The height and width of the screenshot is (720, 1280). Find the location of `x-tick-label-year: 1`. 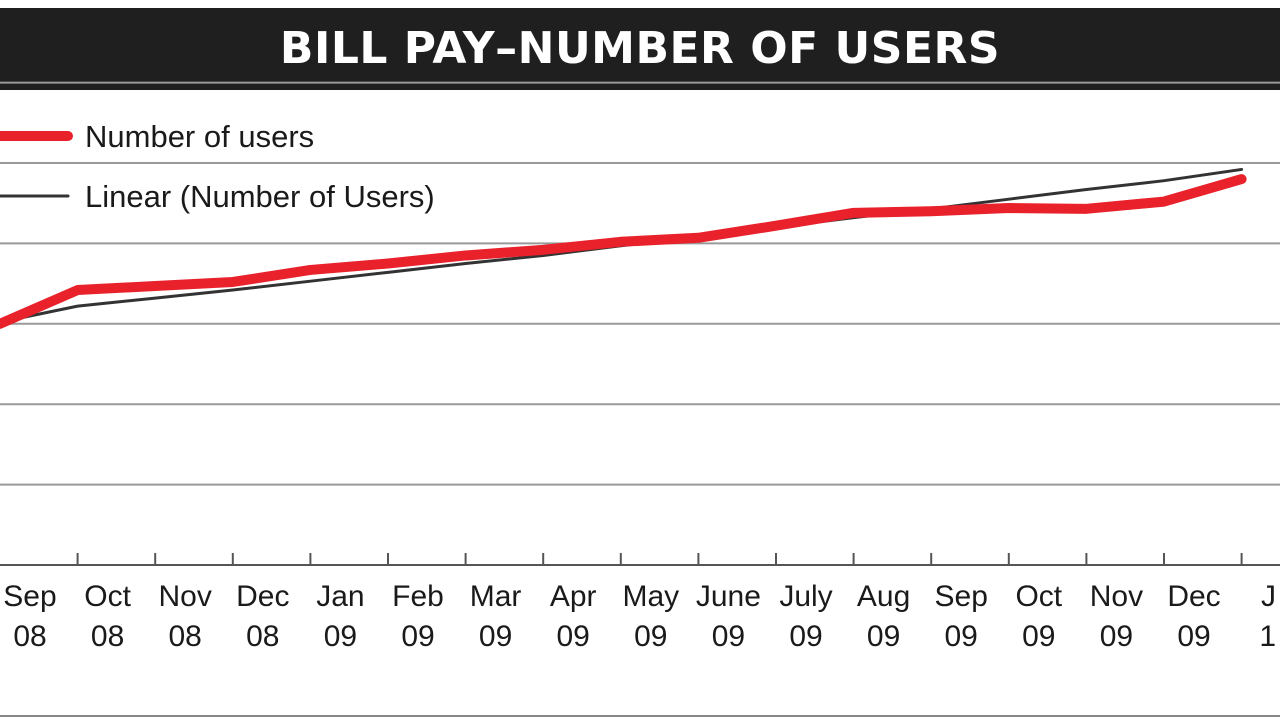

x-tick-label-year: 1 is located at coordinates (1267, 636).